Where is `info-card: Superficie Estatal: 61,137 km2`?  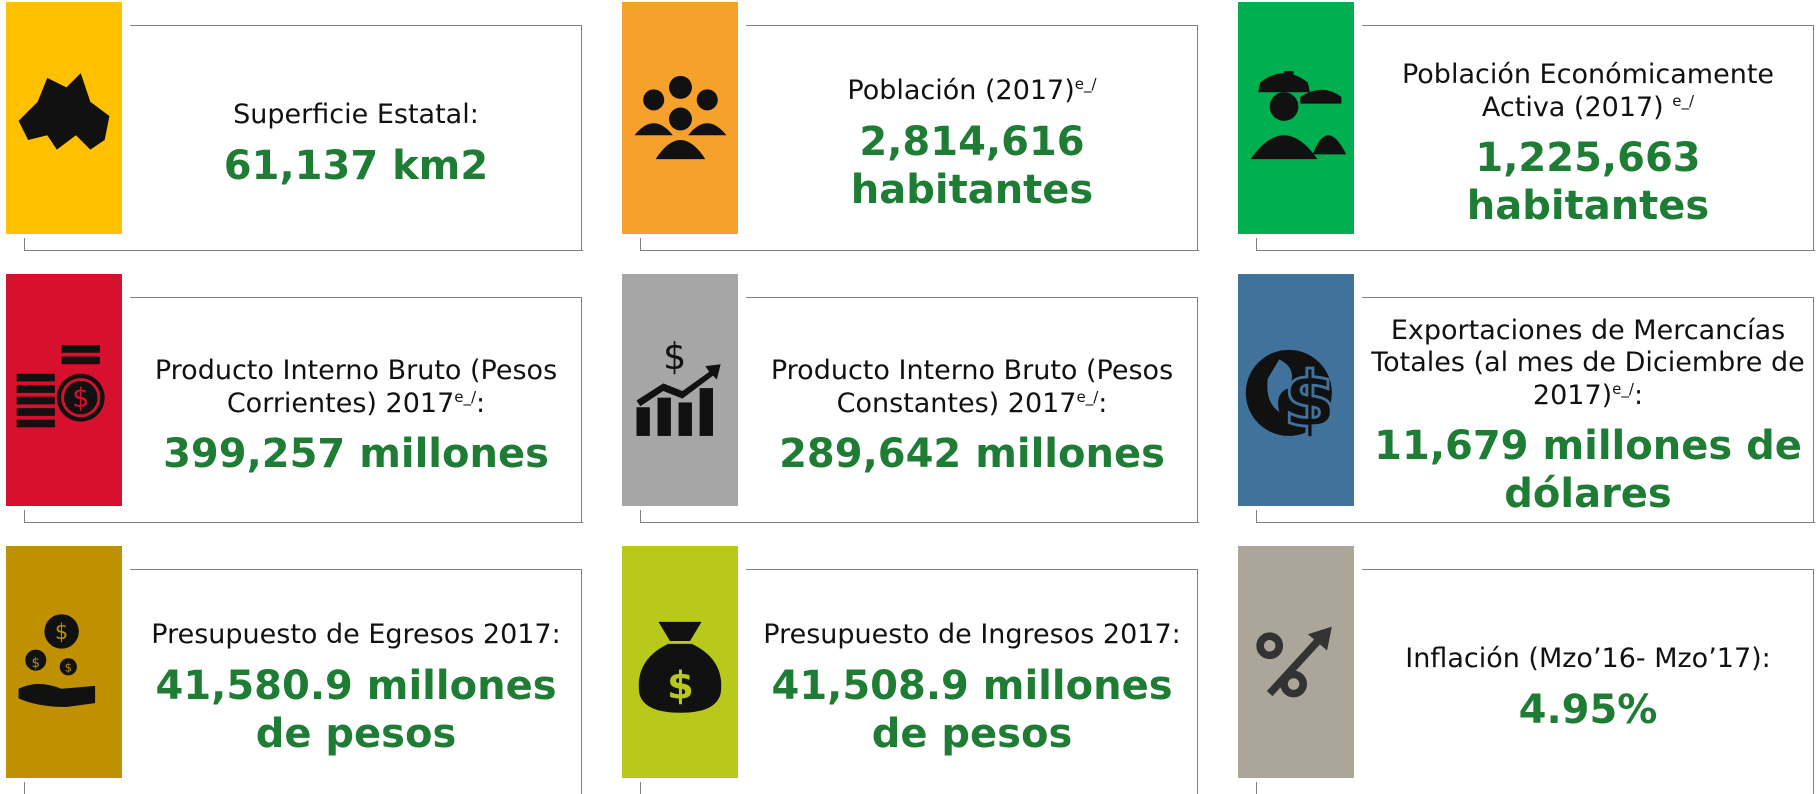
info-card: Superficie Estatal: 61,137 km2 is located at coordinates (306, 127).